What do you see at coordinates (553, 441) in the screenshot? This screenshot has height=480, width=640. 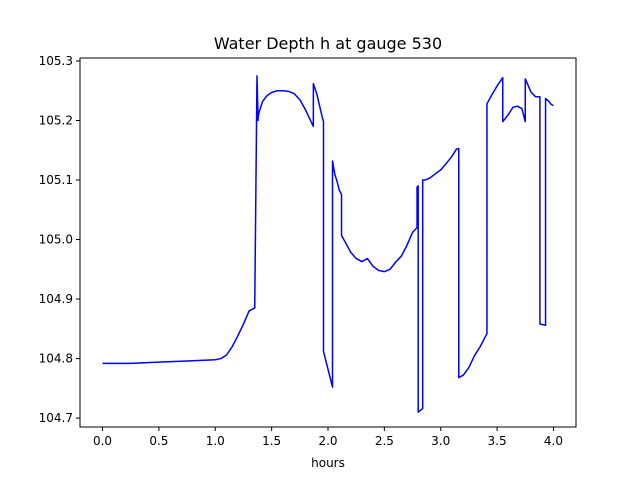 I see `x-tick-label: 4.0` at bounding box center [553, 441].